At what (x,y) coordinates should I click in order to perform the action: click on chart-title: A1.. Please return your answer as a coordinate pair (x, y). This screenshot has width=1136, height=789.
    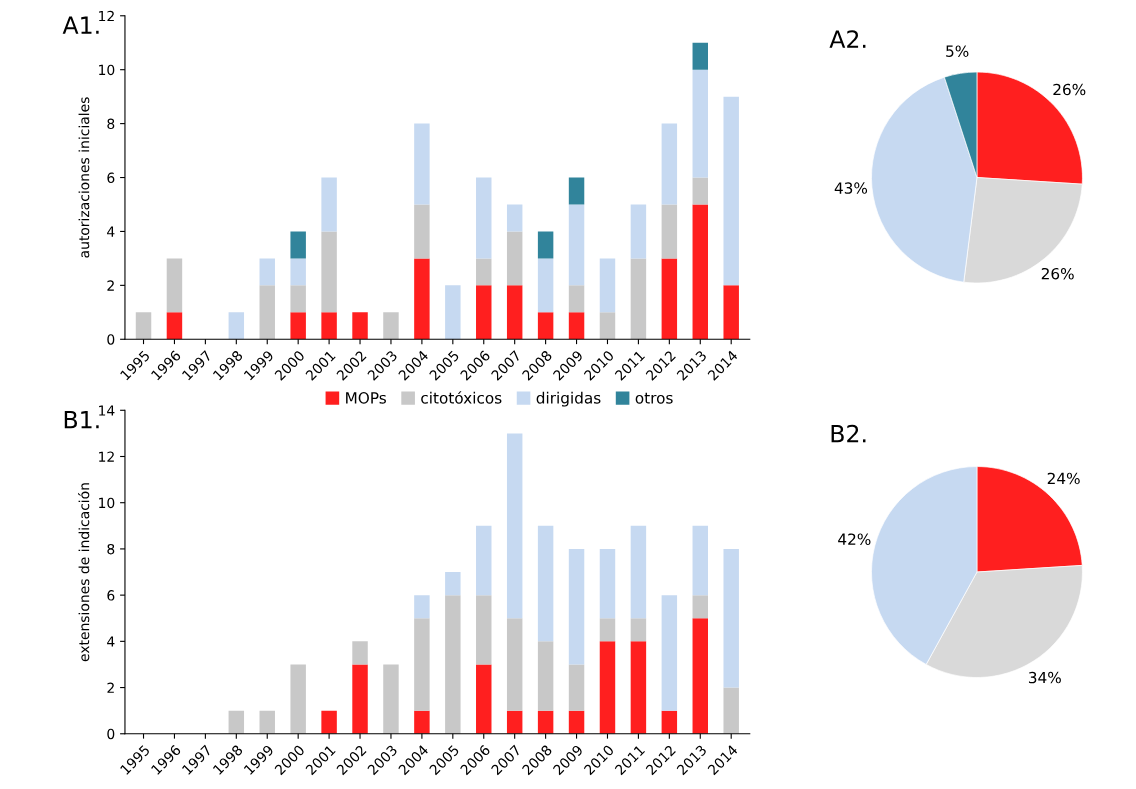
    Looking at the image, I should click on (80, 25).